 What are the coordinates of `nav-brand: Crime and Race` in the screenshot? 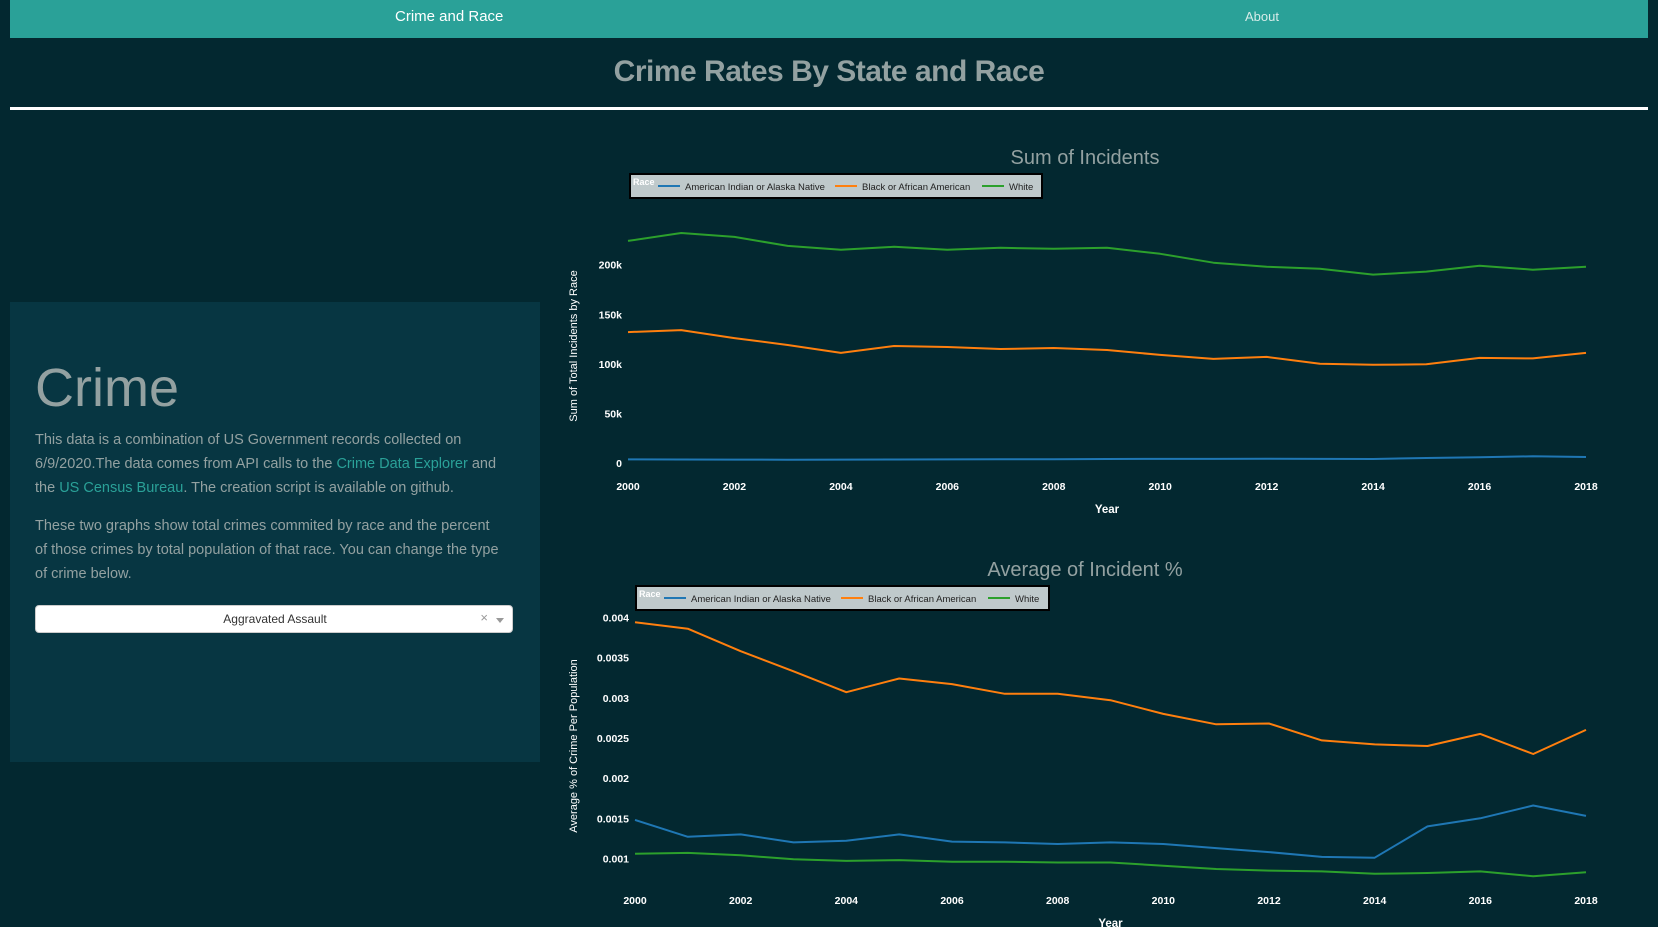 It's located at (449, 16).